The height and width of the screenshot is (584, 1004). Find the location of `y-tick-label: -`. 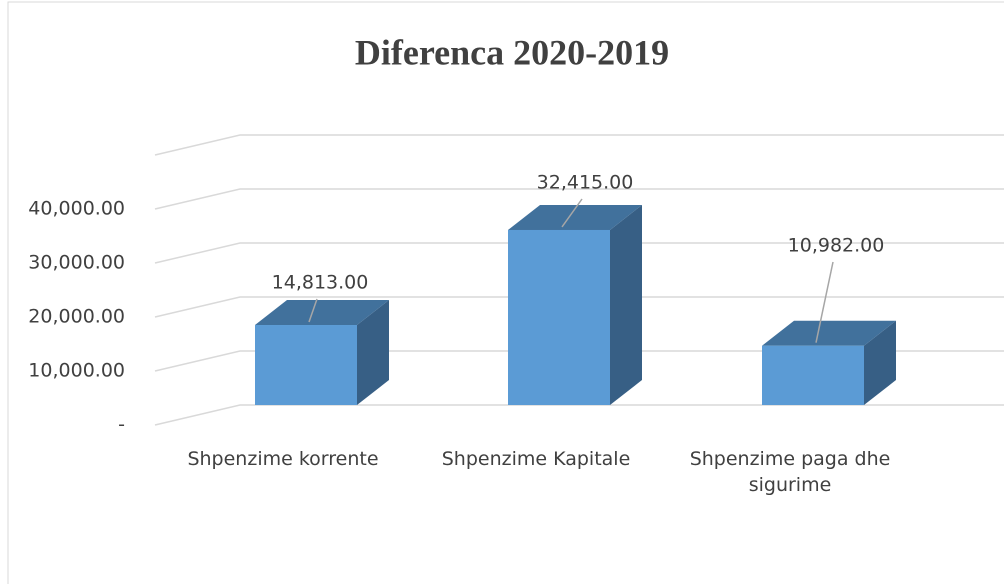

y-tick-label: - is located at coordinates (121, 425).